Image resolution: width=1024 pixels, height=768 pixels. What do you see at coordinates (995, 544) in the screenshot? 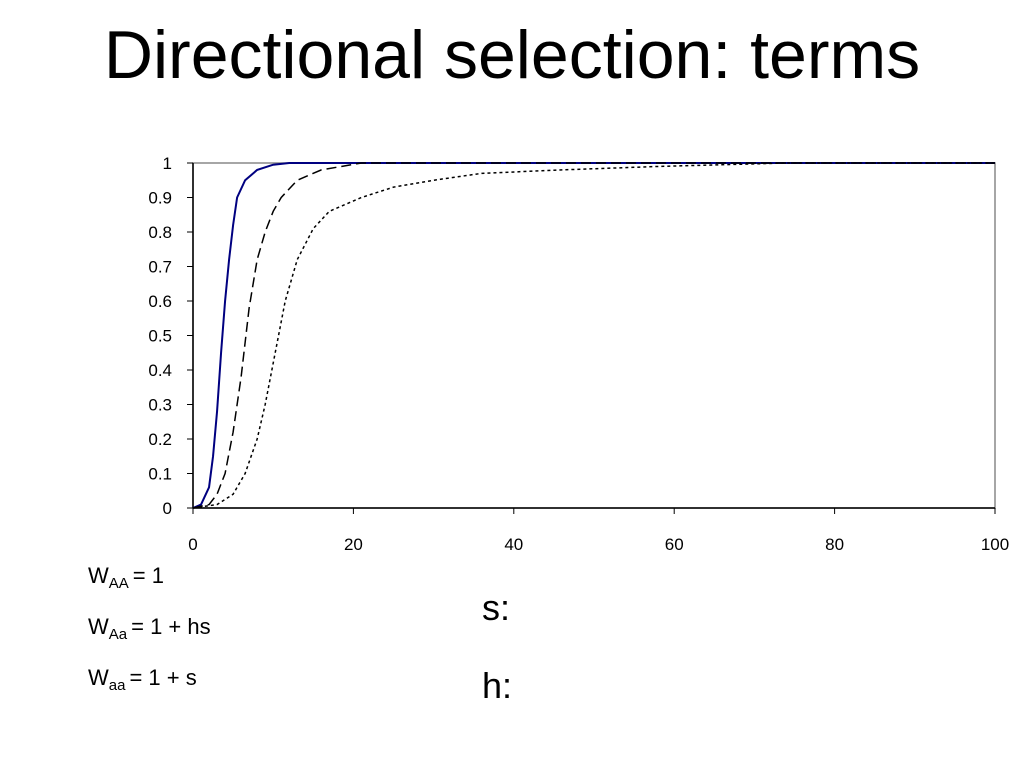
I see `x-tick-label: 100` at bounding box center [995, 544].